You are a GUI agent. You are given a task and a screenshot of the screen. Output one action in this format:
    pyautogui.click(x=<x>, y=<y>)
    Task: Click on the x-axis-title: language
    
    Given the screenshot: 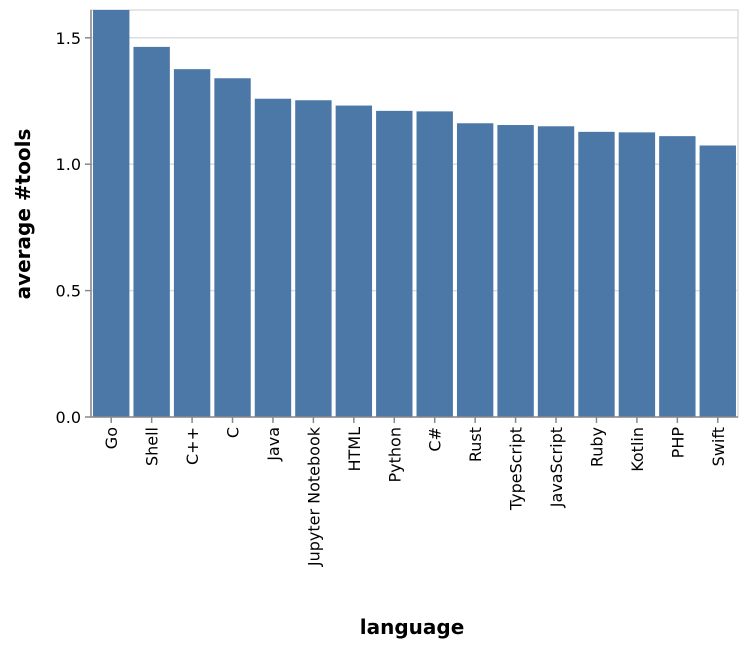 What is the action you would take?
    pyautogui.click(x=412, y=627)
    